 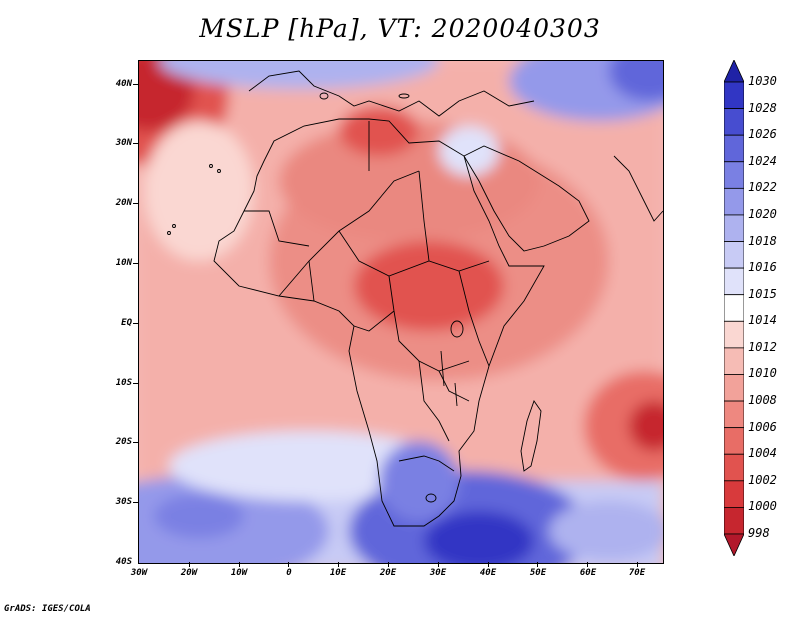 I want to click on lat-label-40n: 40N, so click(x=123, y=84).